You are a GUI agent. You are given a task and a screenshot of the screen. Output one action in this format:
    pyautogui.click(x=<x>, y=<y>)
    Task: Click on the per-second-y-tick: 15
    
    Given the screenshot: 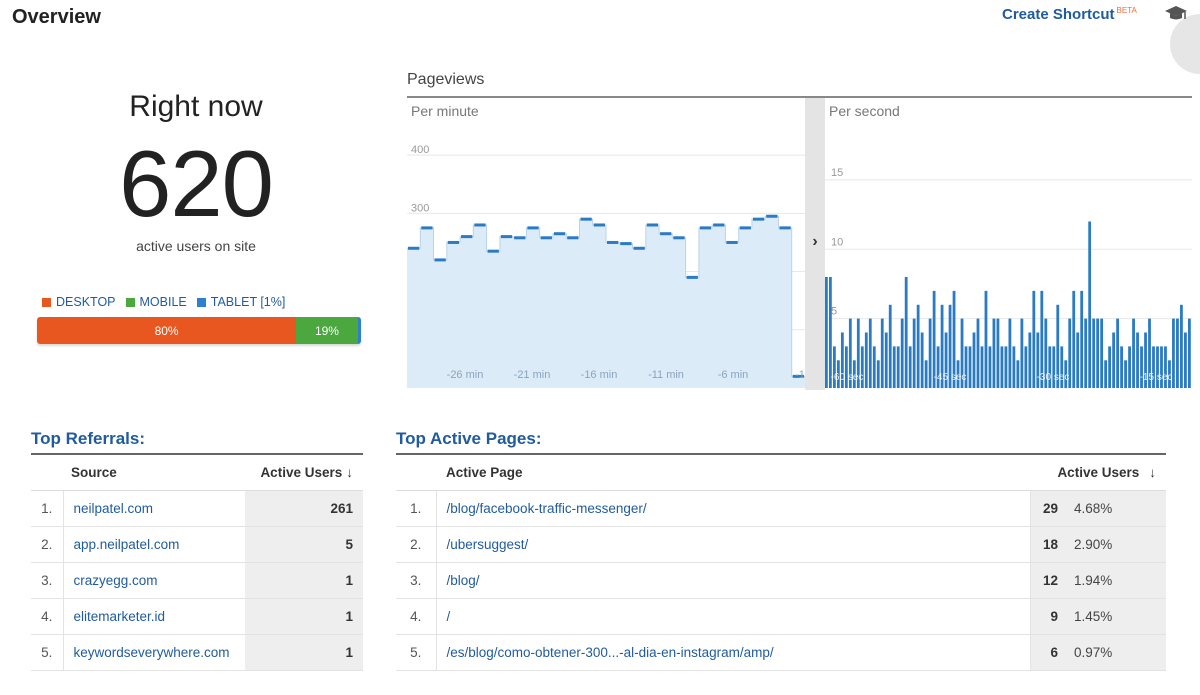 What is the action you would take?
    pyautogui.click(x=837, y=173)
    